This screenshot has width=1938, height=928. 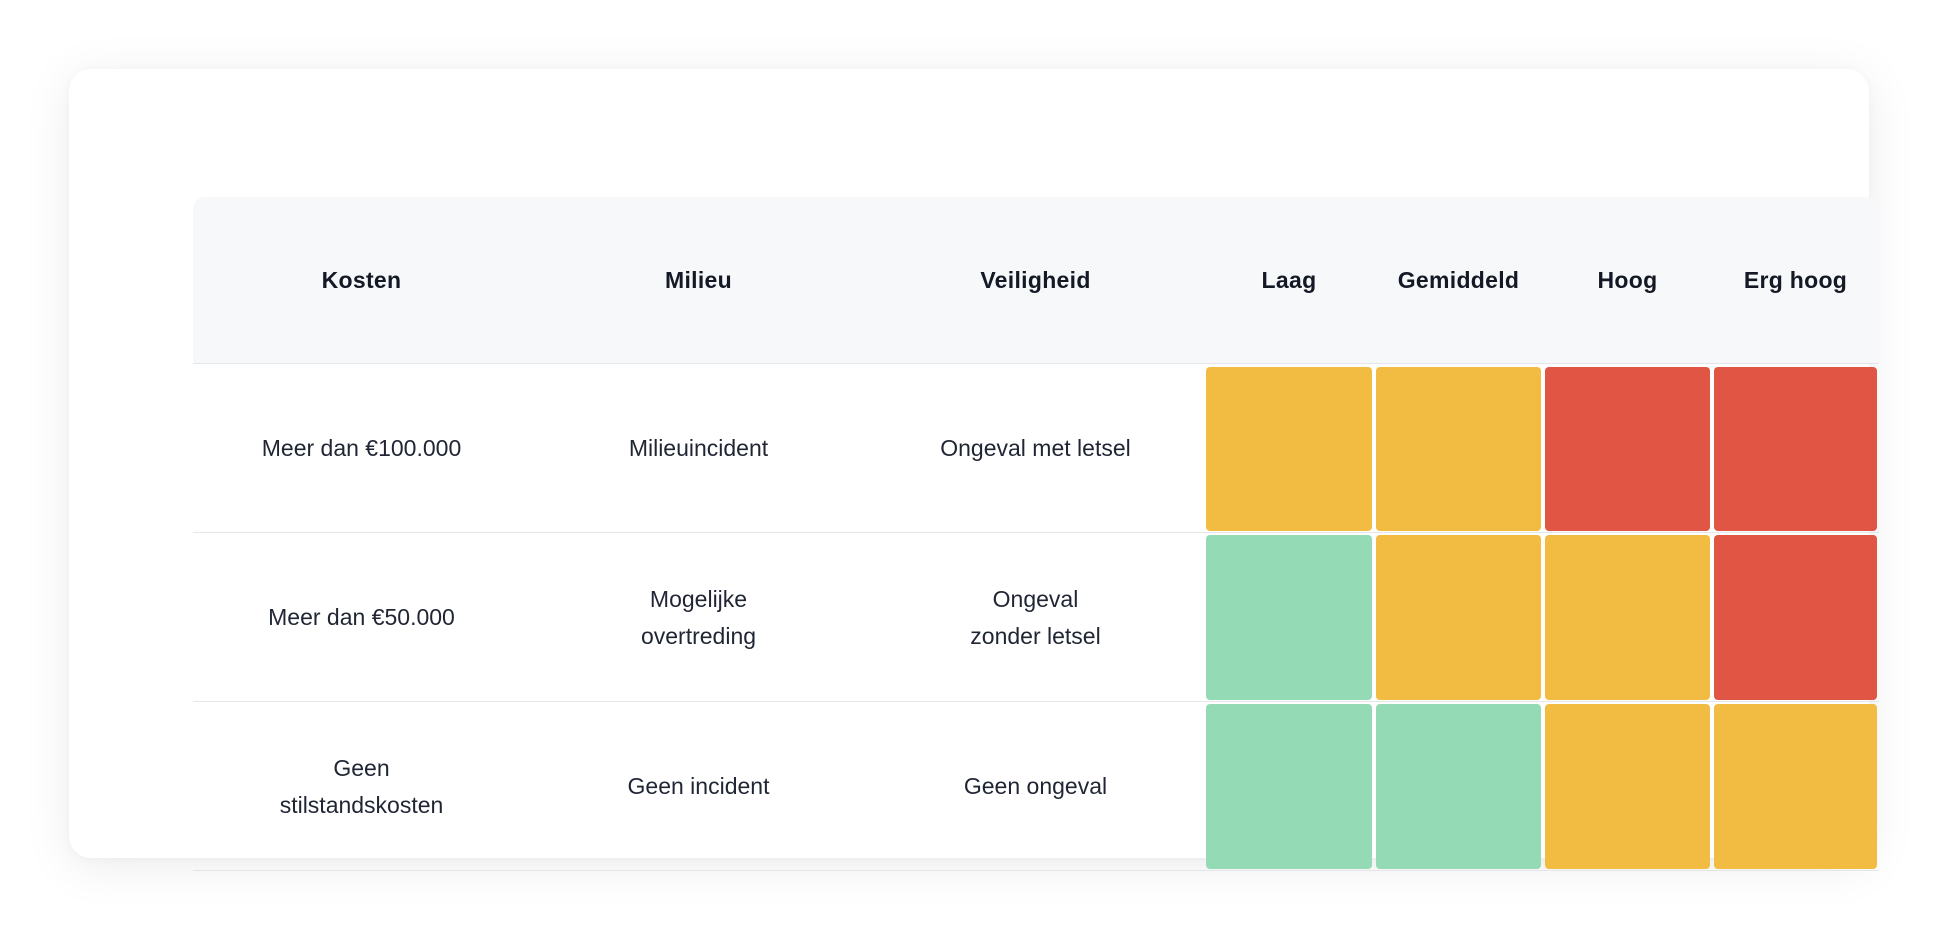 I want to click on header-likelihood-low: Laag, so click(x=1289, y=280).